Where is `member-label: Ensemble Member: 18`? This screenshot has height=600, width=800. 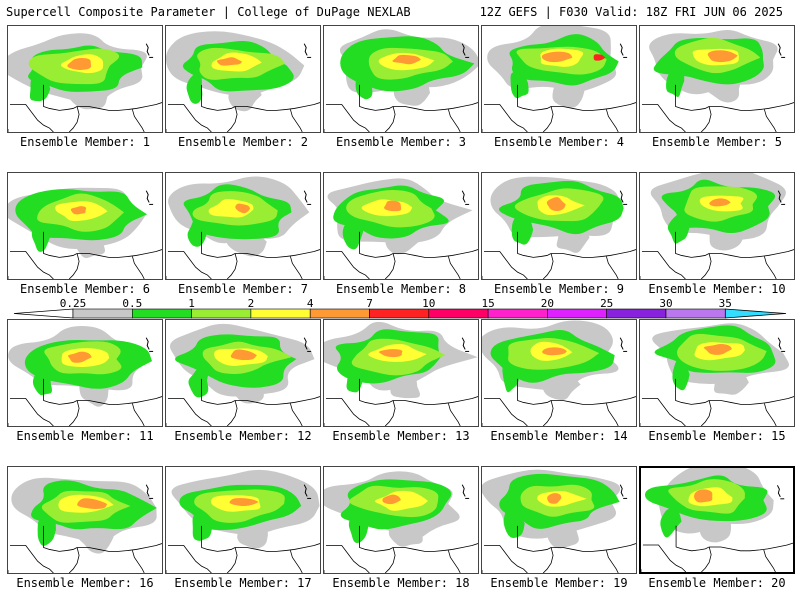 member-label: Ensemble Member: 18 is located at coordinates (401, 583).